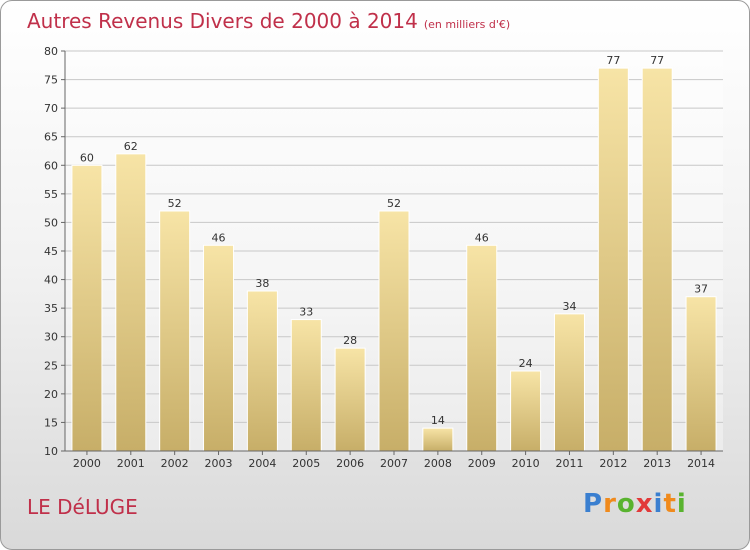 The width and height of the screenshot is (750, 550). Describe the element at coordinates (644, 504) in the screenshot. I see `logo-letter: x` at that location.